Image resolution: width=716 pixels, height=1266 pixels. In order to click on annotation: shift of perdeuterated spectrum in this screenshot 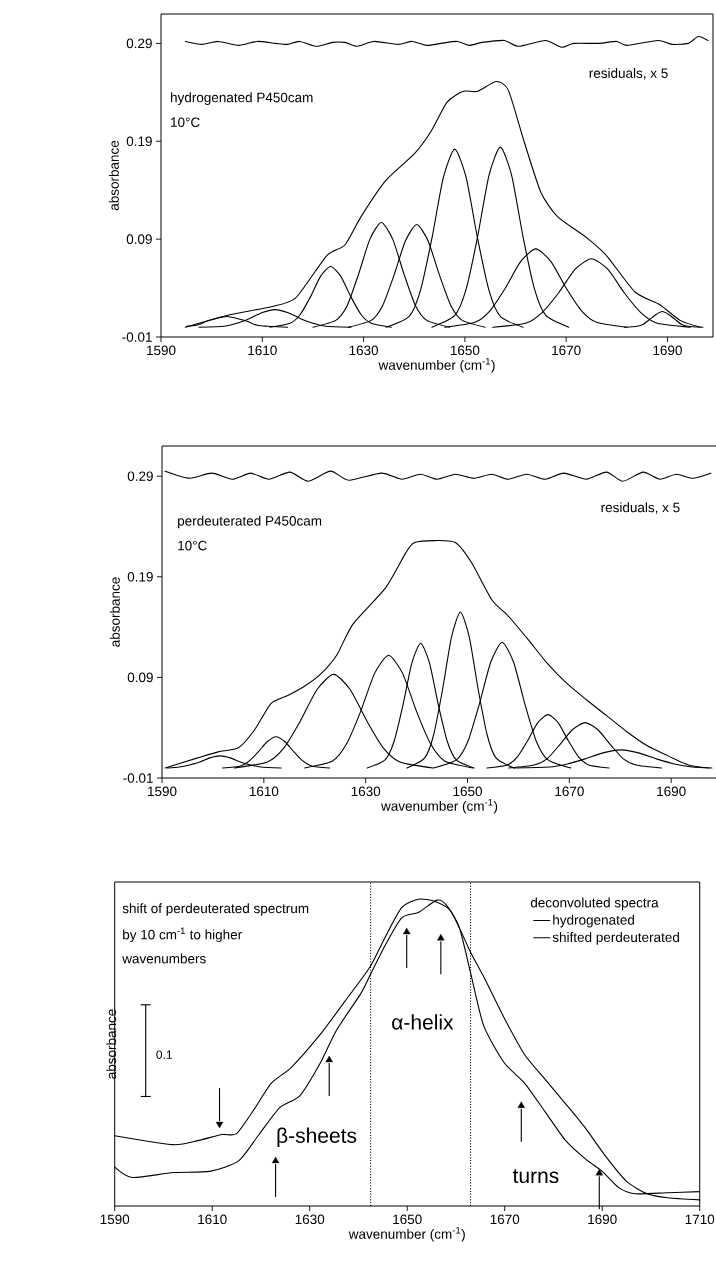, I will do `click(215, 909)`.